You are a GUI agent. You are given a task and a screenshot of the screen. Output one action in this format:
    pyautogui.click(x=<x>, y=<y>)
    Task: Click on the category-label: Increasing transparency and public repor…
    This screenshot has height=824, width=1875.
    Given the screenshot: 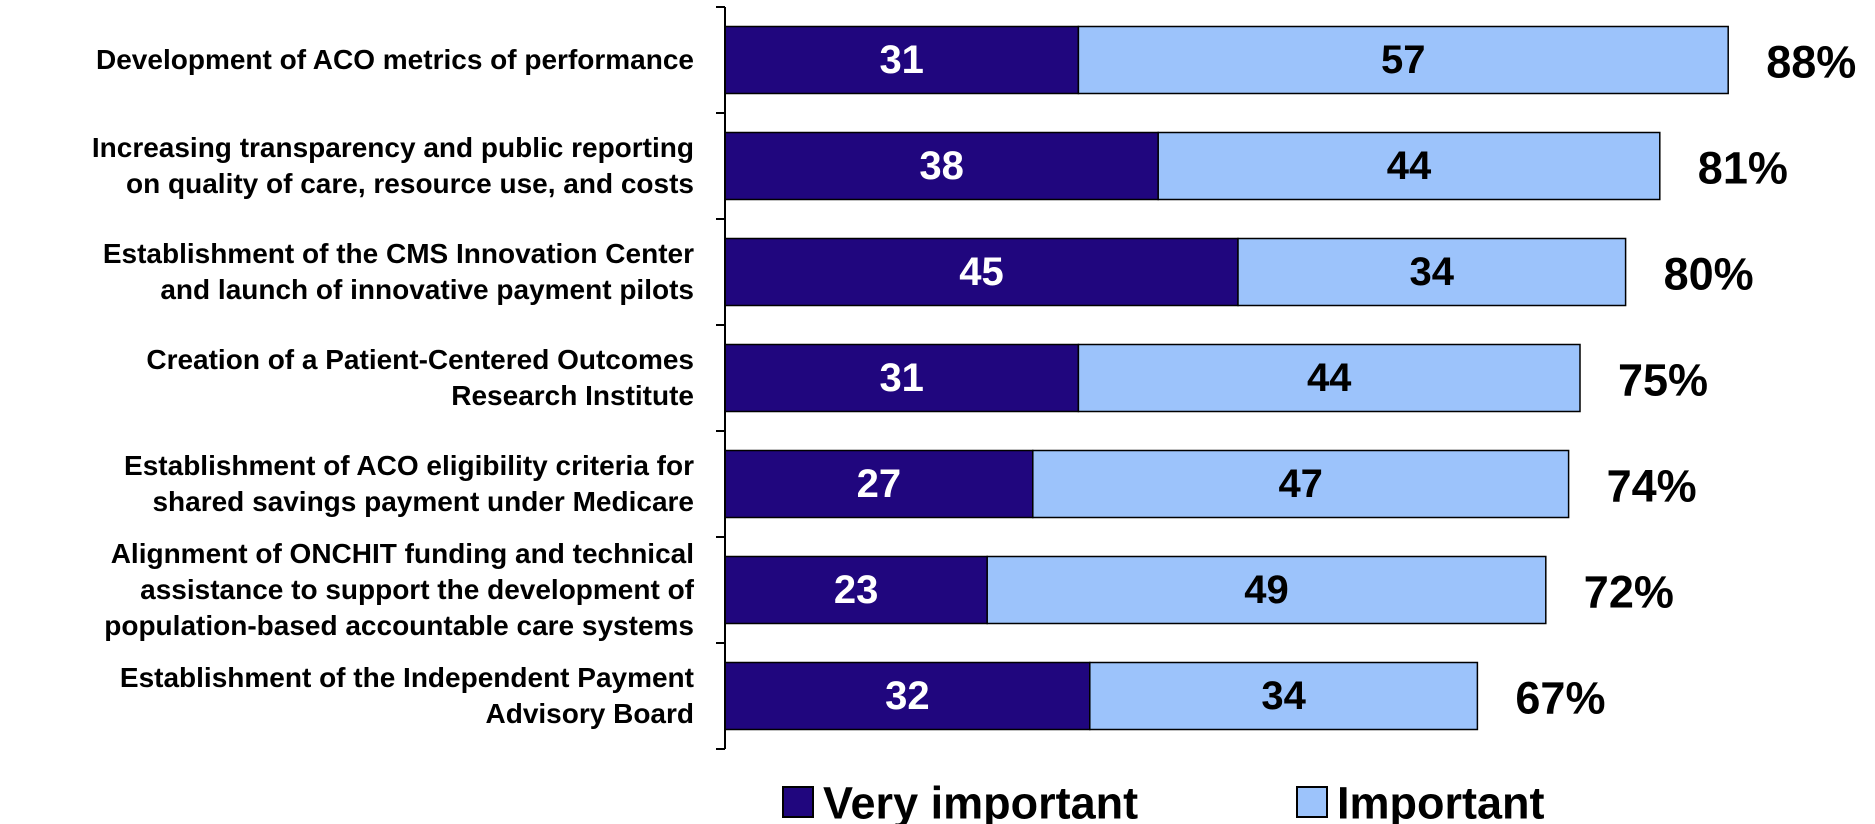 What is the action you would take?
    pyautogui.click(x=392, y=165)
    